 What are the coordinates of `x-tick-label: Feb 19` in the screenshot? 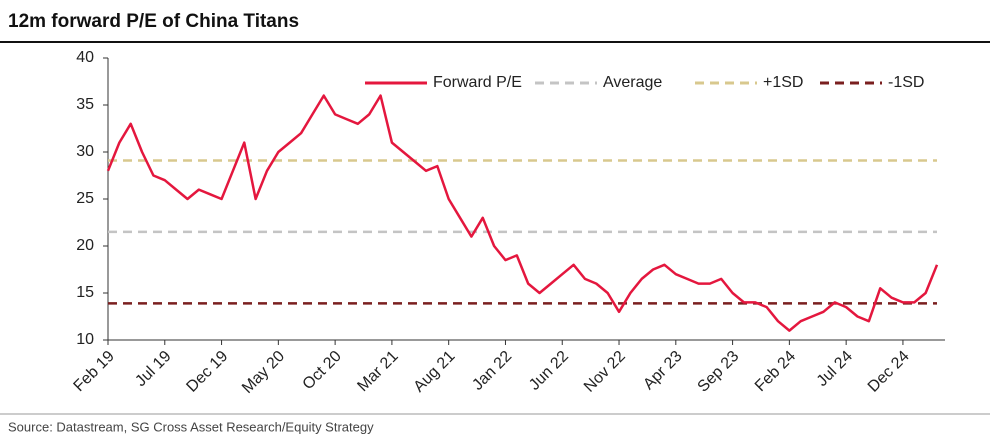 It's located at (94, 371).